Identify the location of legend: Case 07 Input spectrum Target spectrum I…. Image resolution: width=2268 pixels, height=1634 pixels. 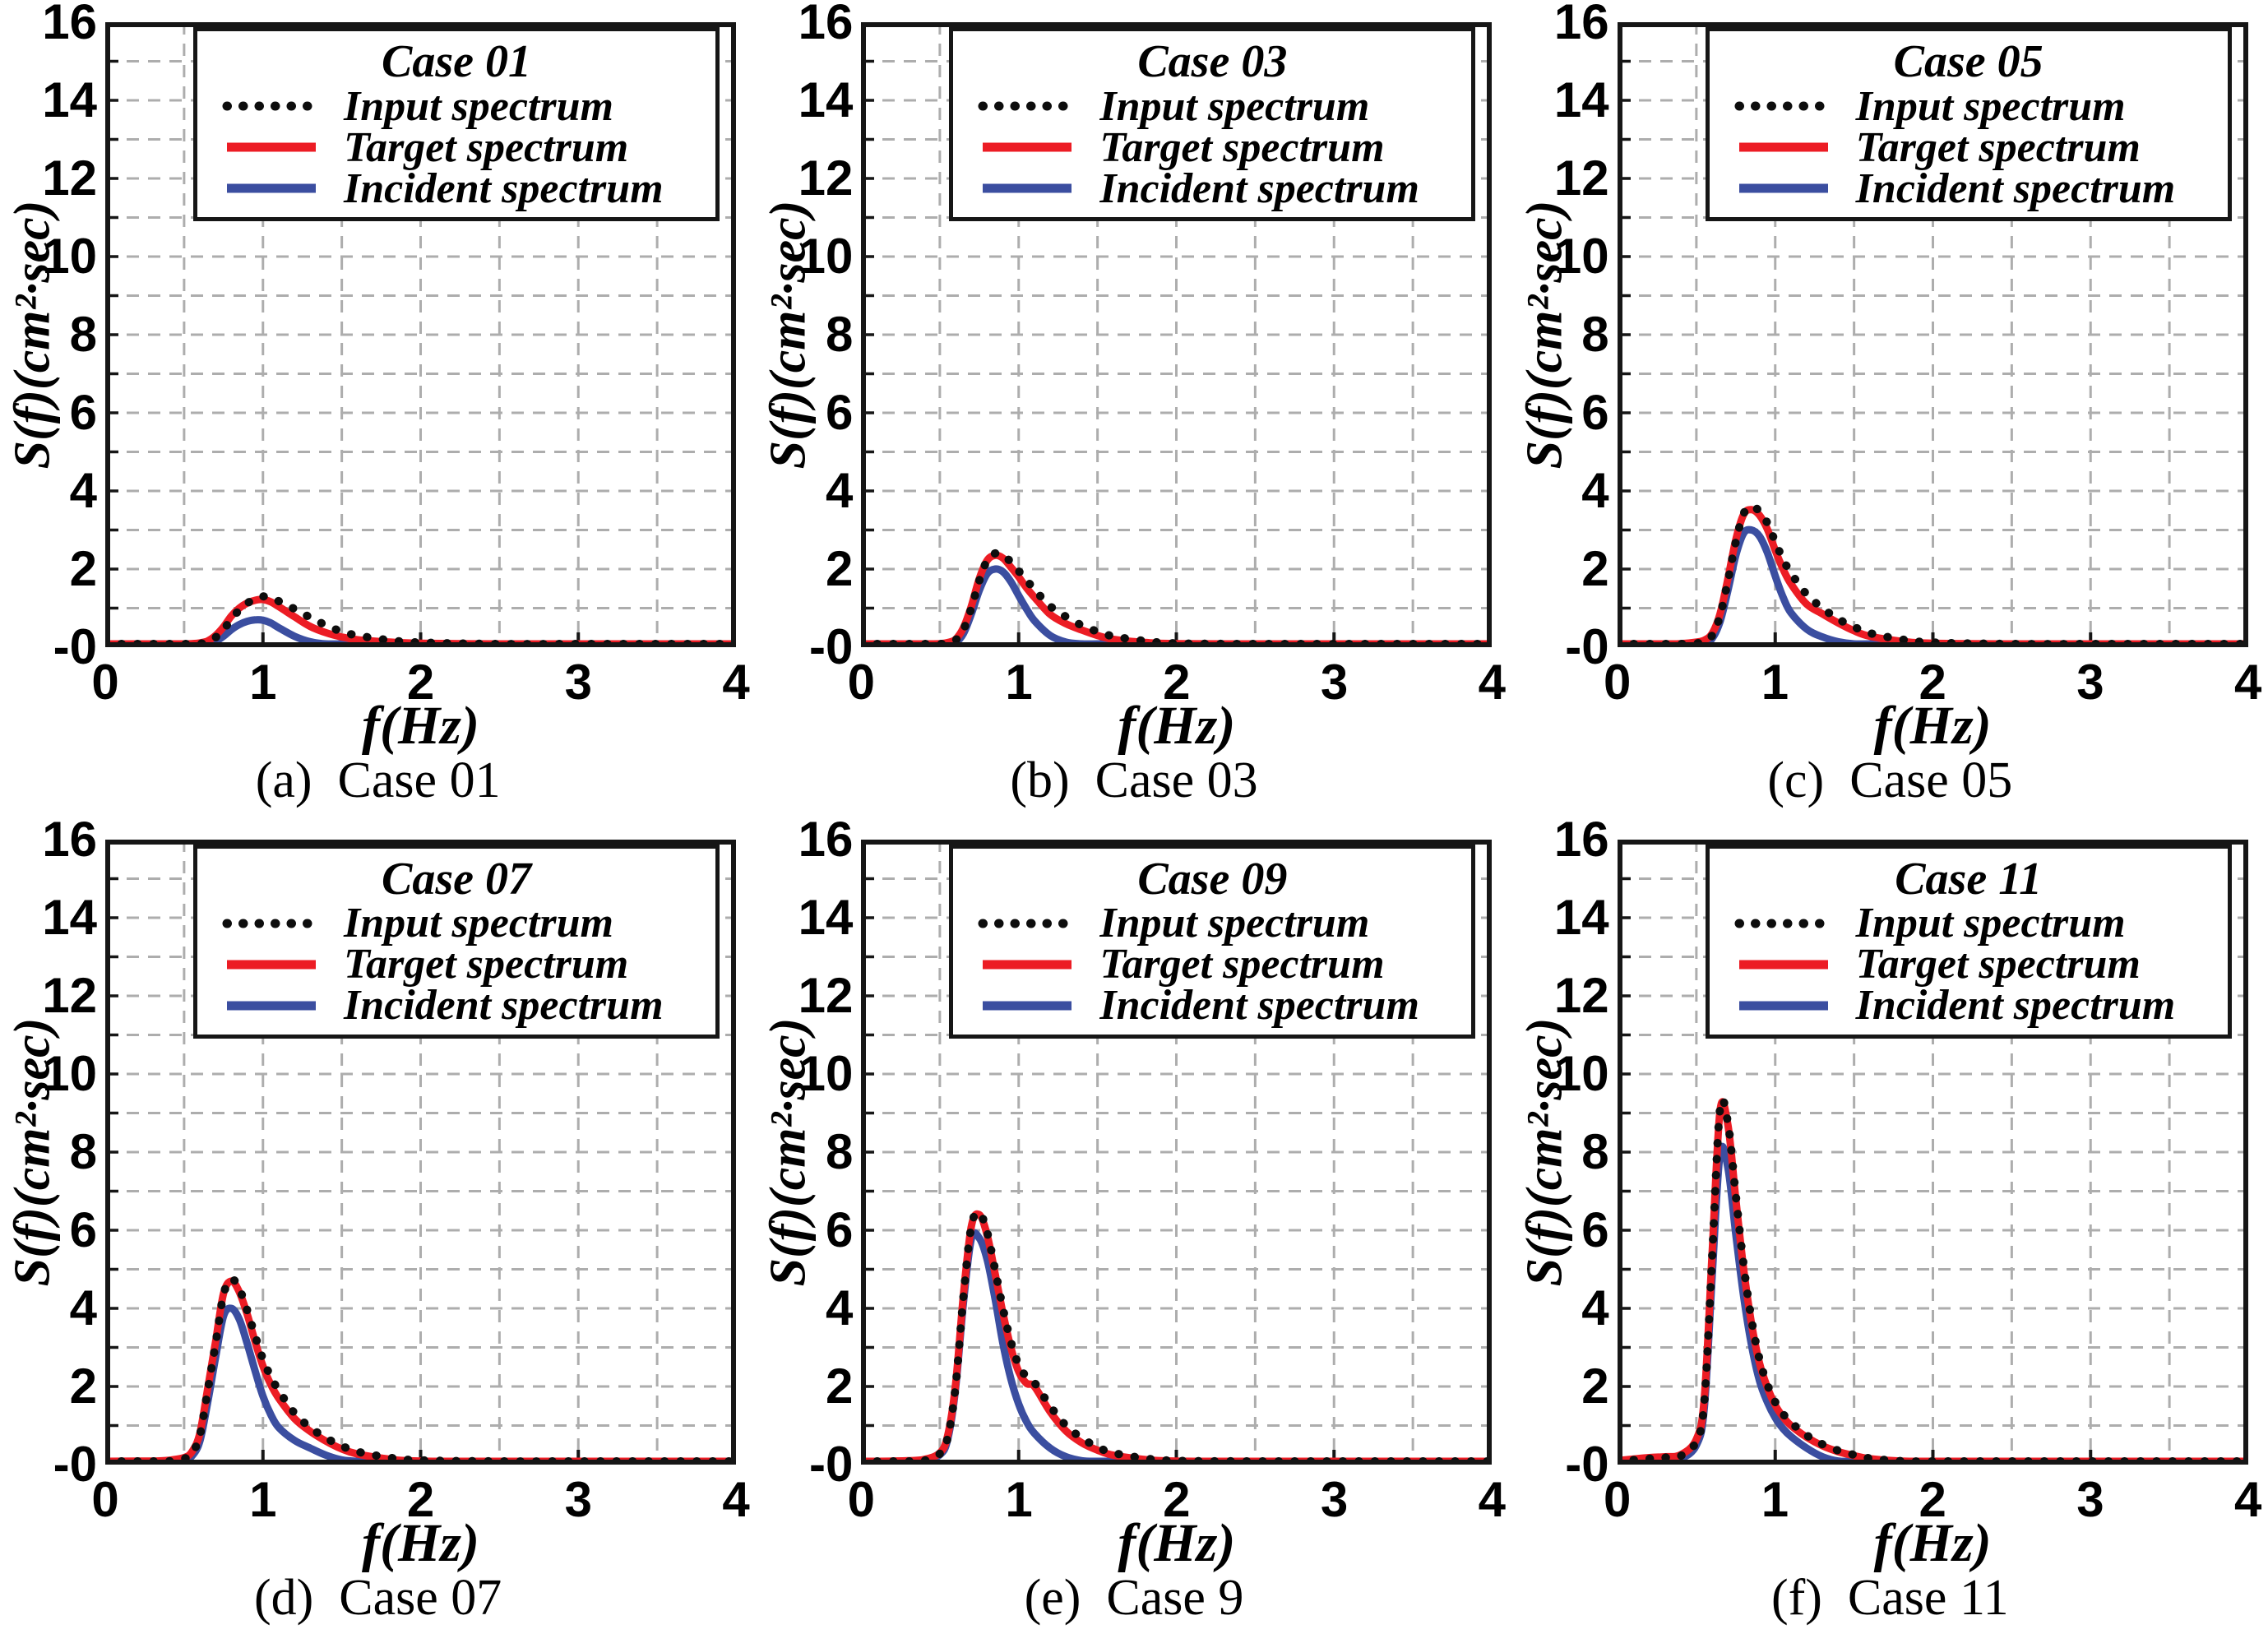
(456, 941).